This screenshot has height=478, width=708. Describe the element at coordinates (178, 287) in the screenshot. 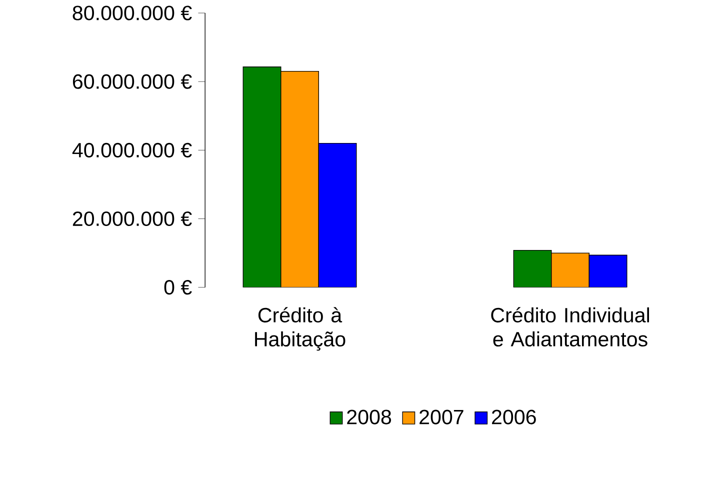

I see `y-tick-label: 0 €` at that location.